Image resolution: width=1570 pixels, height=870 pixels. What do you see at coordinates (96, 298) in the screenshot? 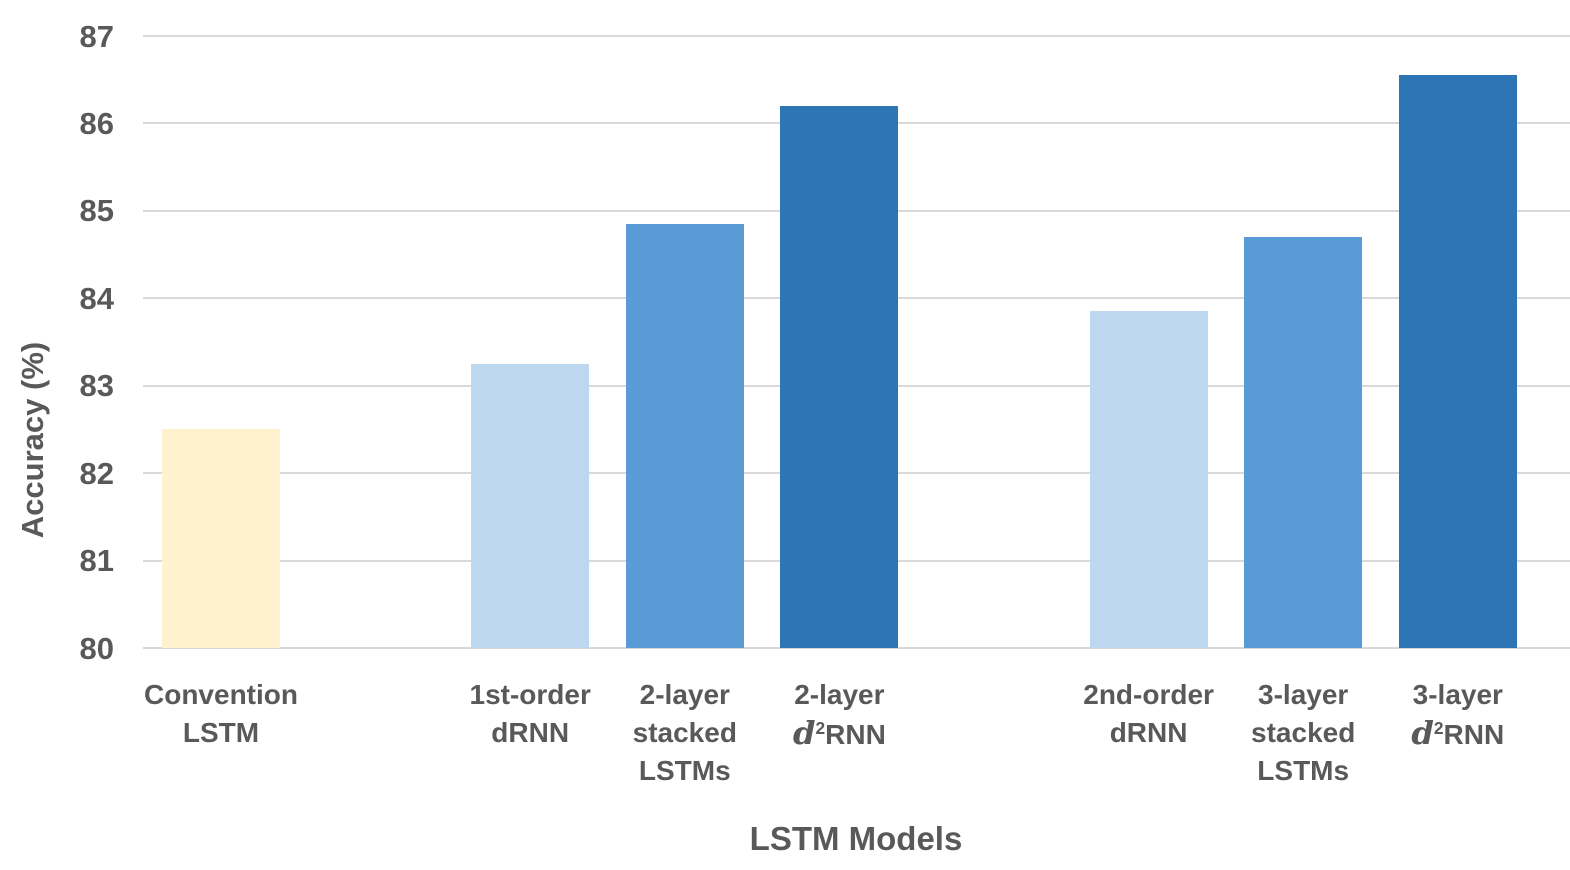
I see `y-tick-label-84: 84` at bounding box center [96, 298].